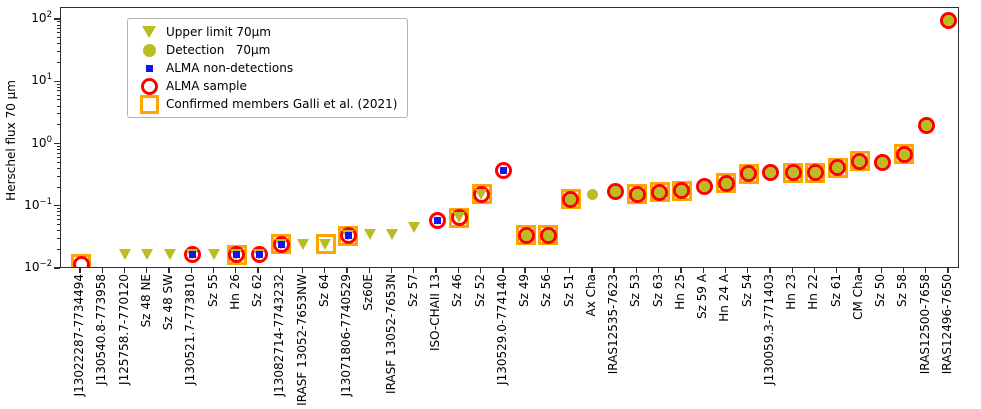 This screenshot has height=409, width=981. Describe the element at coordinates (501, 329) in the screenshot. I see `x-tick-label: J130529.0-774140` at that location.